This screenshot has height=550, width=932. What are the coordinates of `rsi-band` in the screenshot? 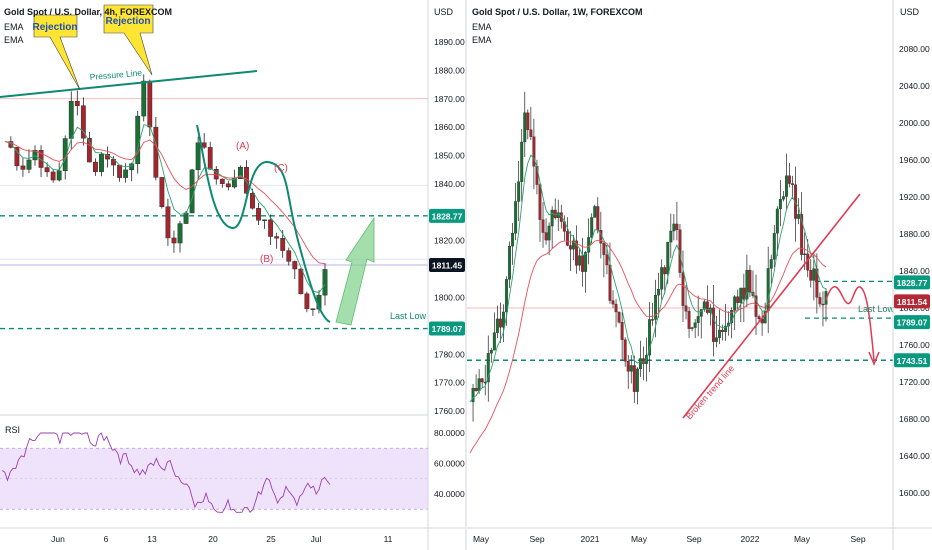 It's located at (214, 479).